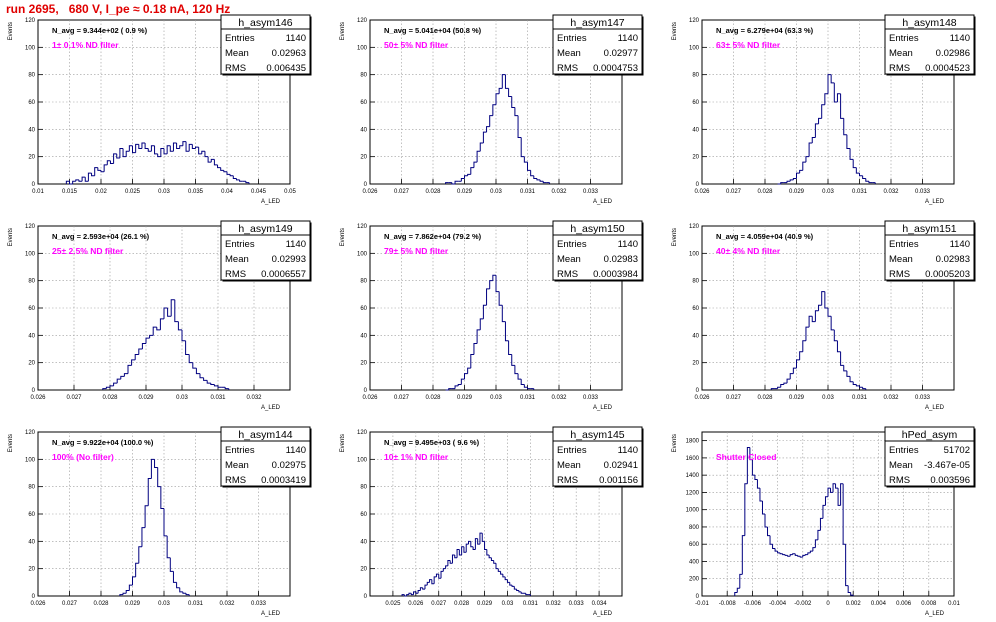  I want to click on stats-mean-value: 0.02963, so click(289, 53).